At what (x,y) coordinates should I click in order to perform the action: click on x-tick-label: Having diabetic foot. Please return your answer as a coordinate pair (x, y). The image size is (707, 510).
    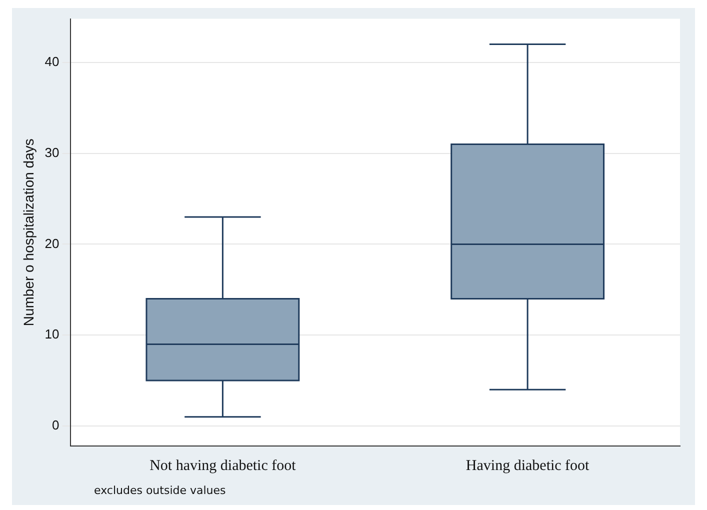
    Looking at the image, I should click on (528, 466).